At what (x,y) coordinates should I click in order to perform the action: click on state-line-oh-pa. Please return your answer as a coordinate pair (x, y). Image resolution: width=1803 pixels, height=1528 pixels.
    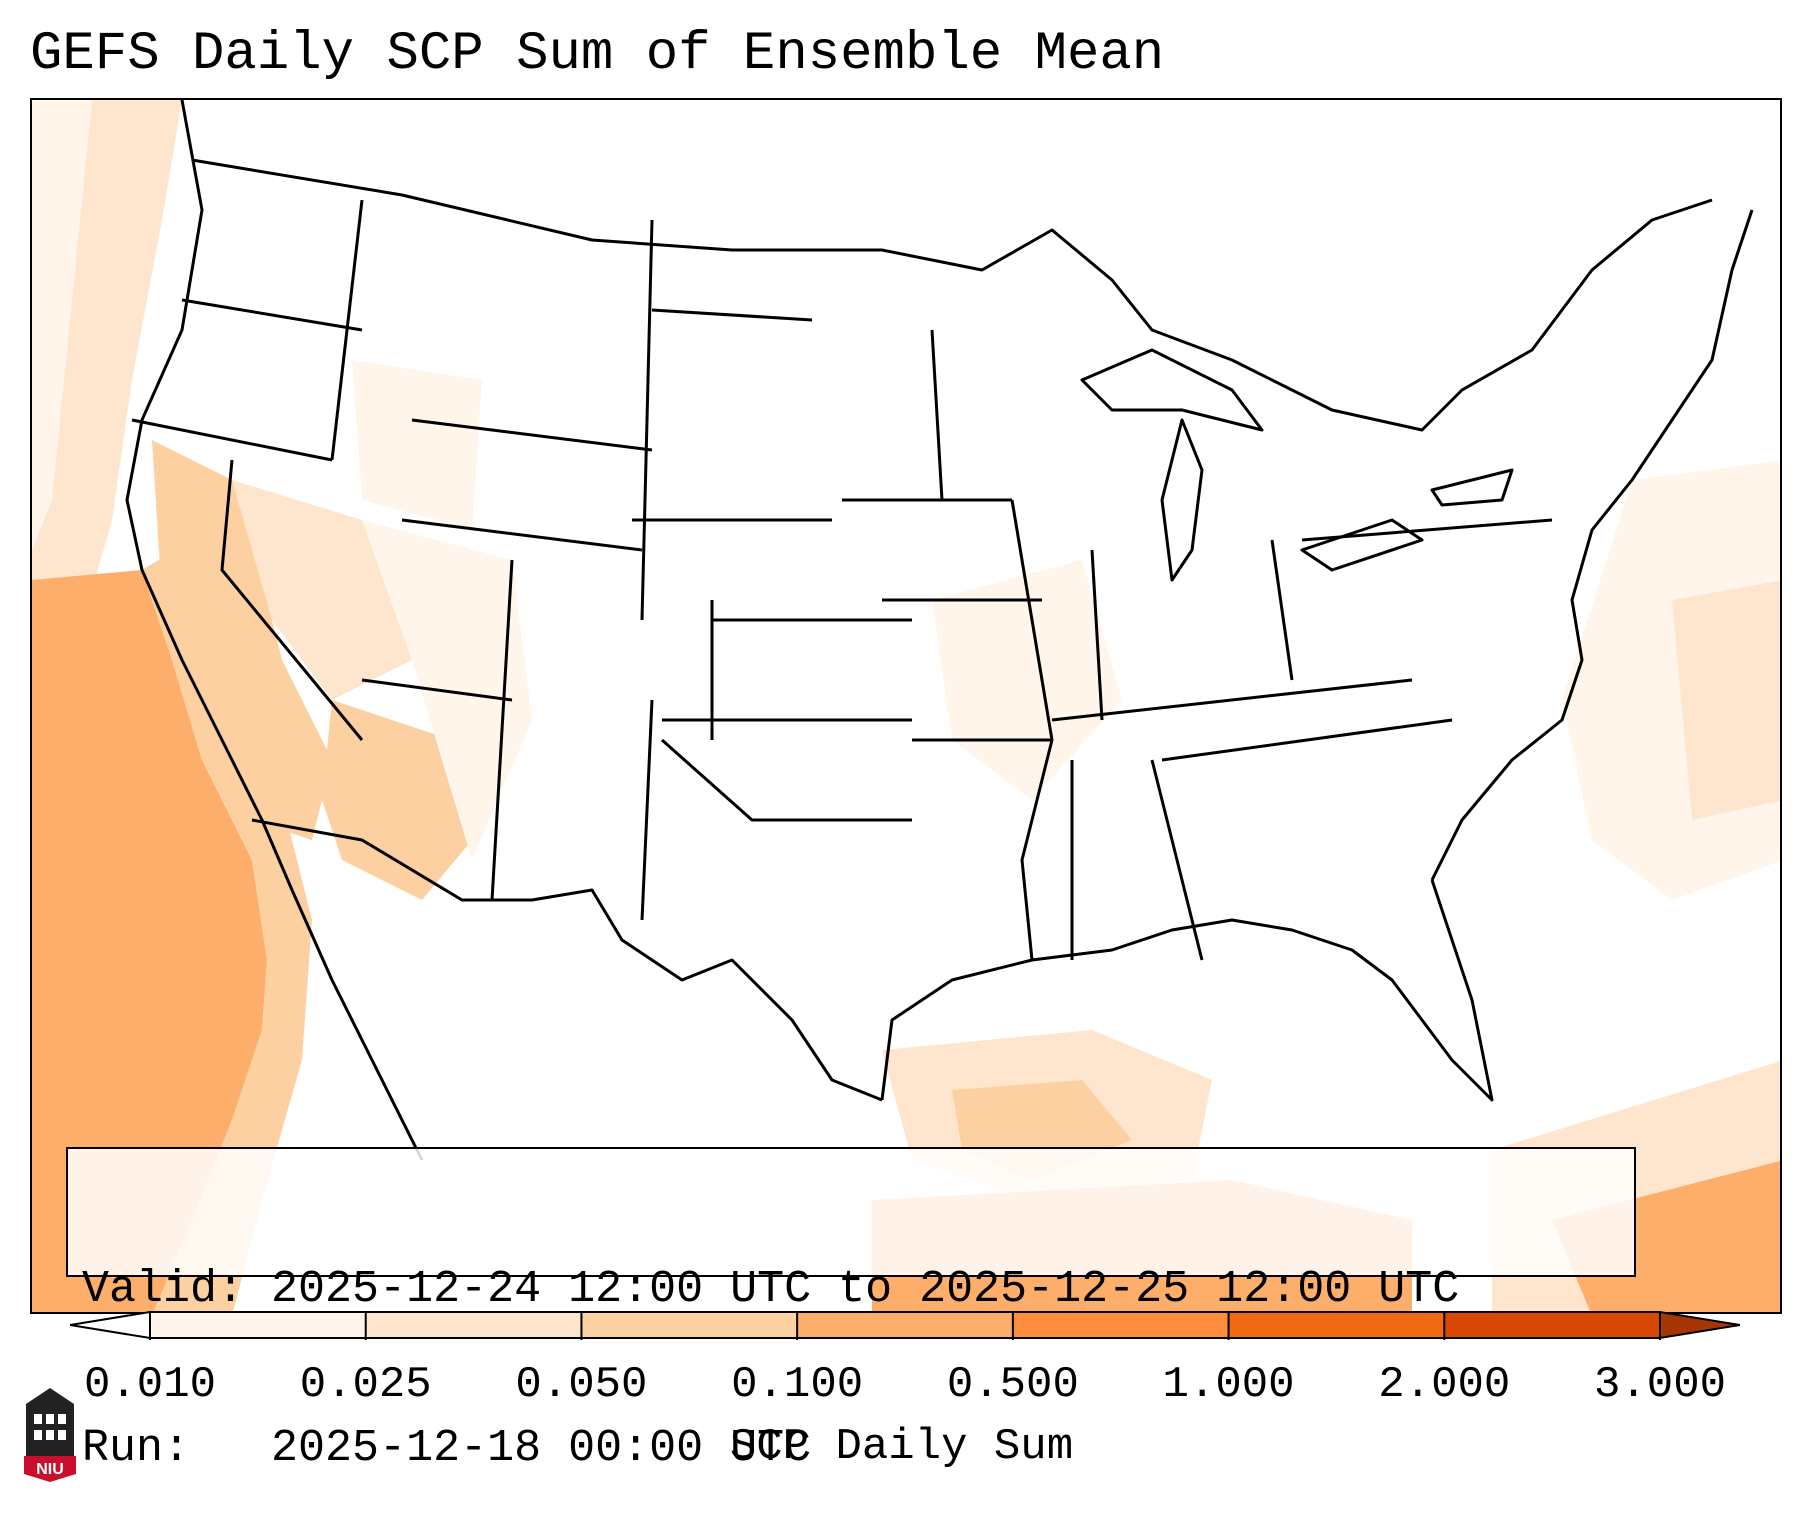
    Looking at the image, I should click on (1282, 610).